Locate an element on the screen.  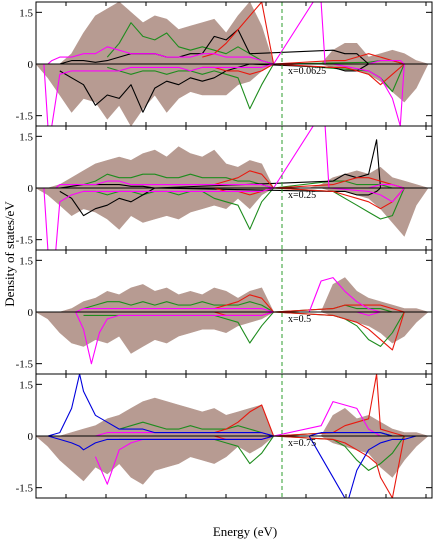
panel-3-y-tick-label: 1.5 is located at coordinates (26, 261).